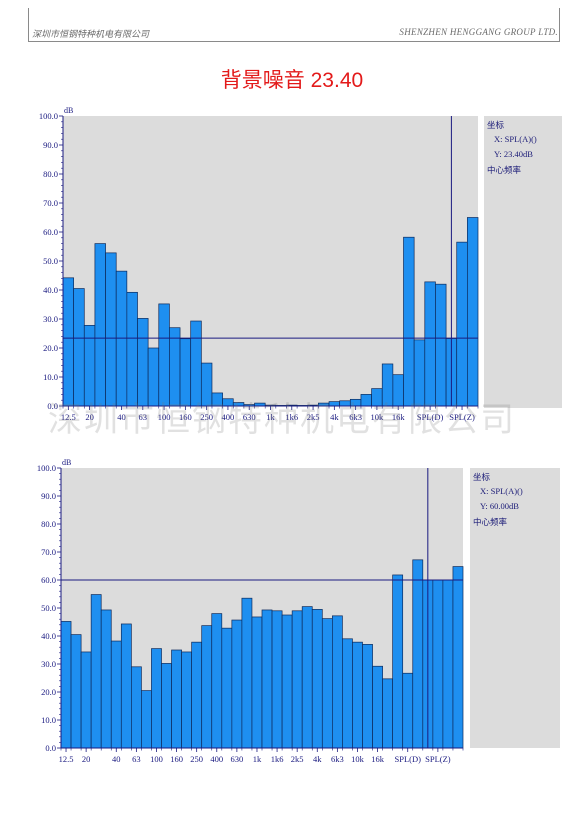 The width and height of the screenshot is (584, 818). I want to click on page-title: 背景噪音 23.40, so click(292, 80).